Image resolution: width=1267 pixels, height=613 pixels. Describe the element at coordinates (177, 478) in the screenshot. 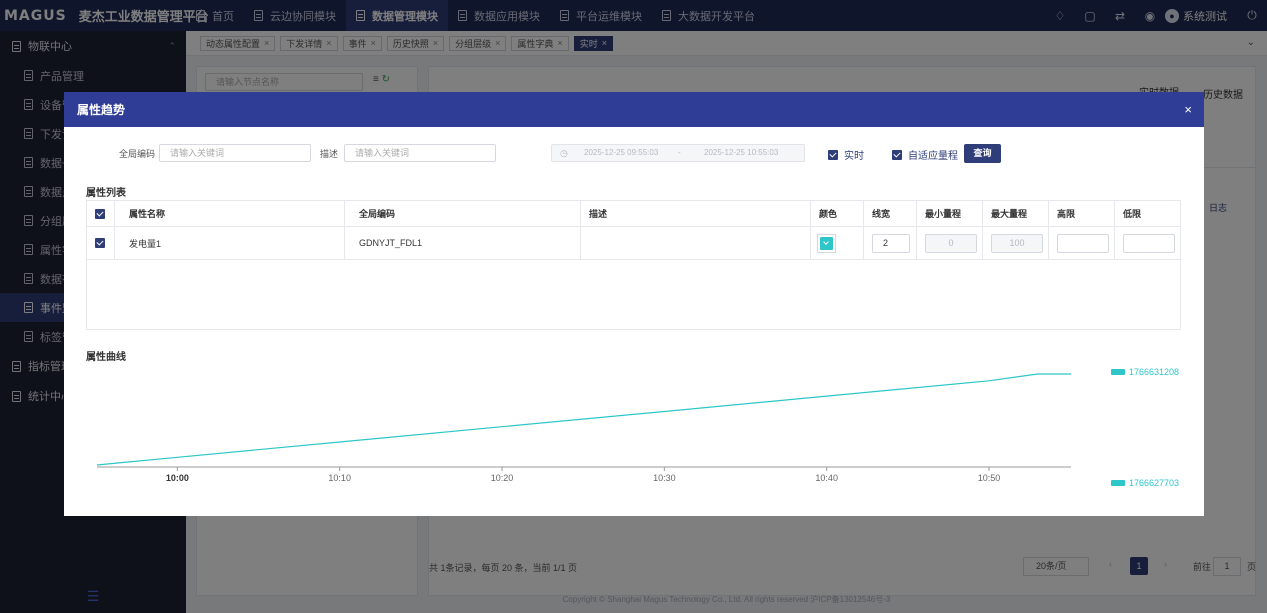

I see `x-tick-label: 10:00` at that location.